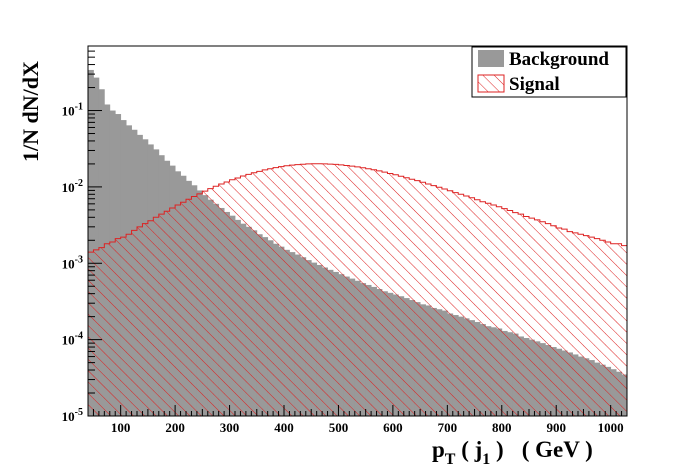 Image resolution: width=696 pixels, height=472 pixels. What do you see at coordinates (367, 427) in the screenshot?
I see `x-axis-tick-labels: 100 200 300 400 500 600 700 800 900 1000` at bounding box center [367, 427].